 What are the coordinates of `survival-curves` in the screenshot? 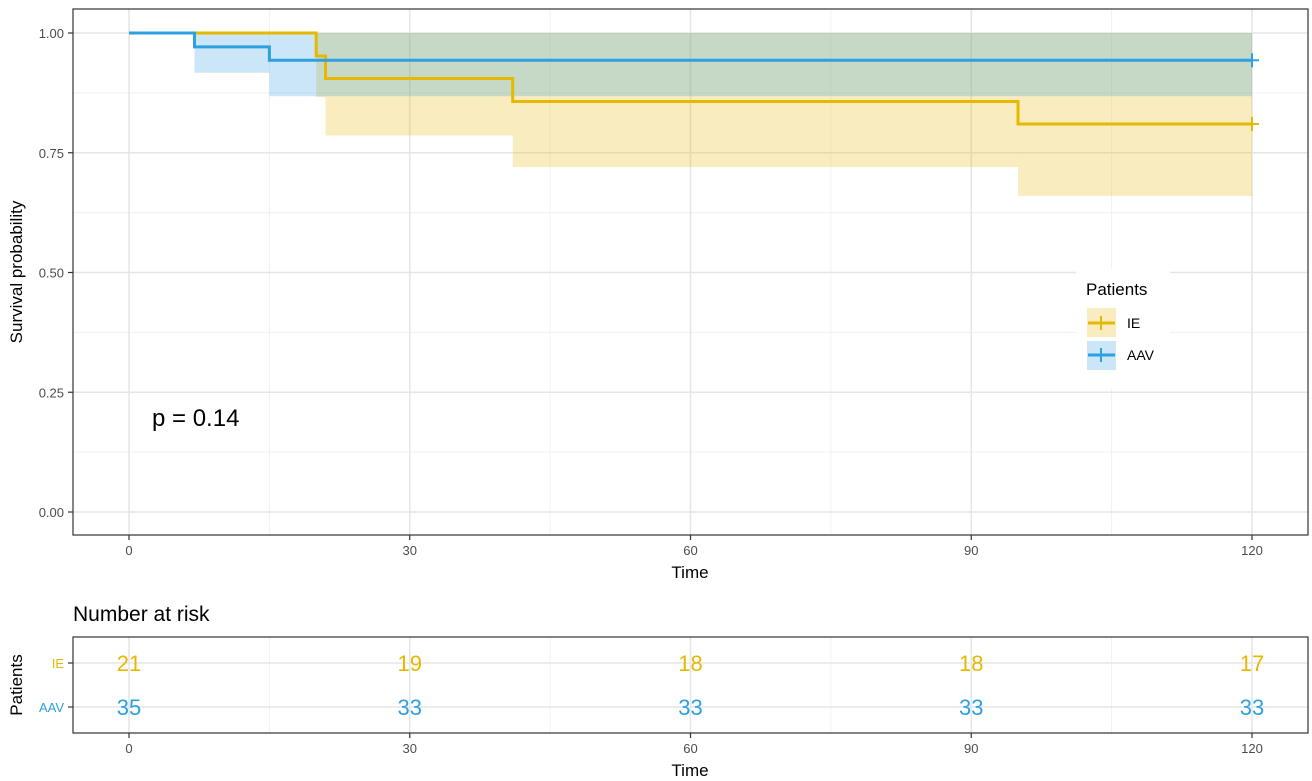 It's located at (690, 78).